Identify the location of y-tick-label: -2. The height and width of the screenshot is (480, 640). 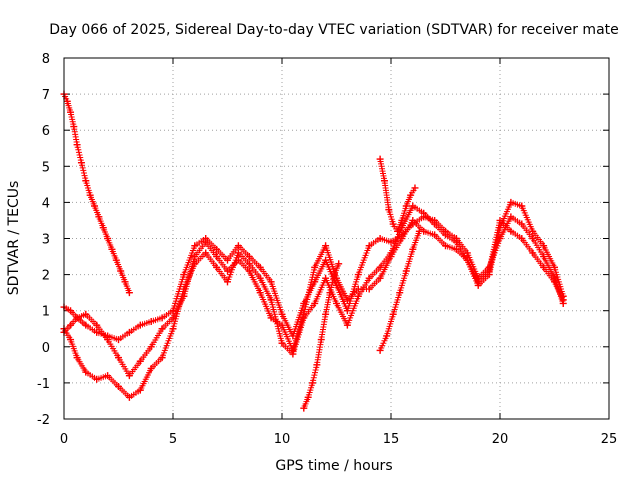
(43, 420).